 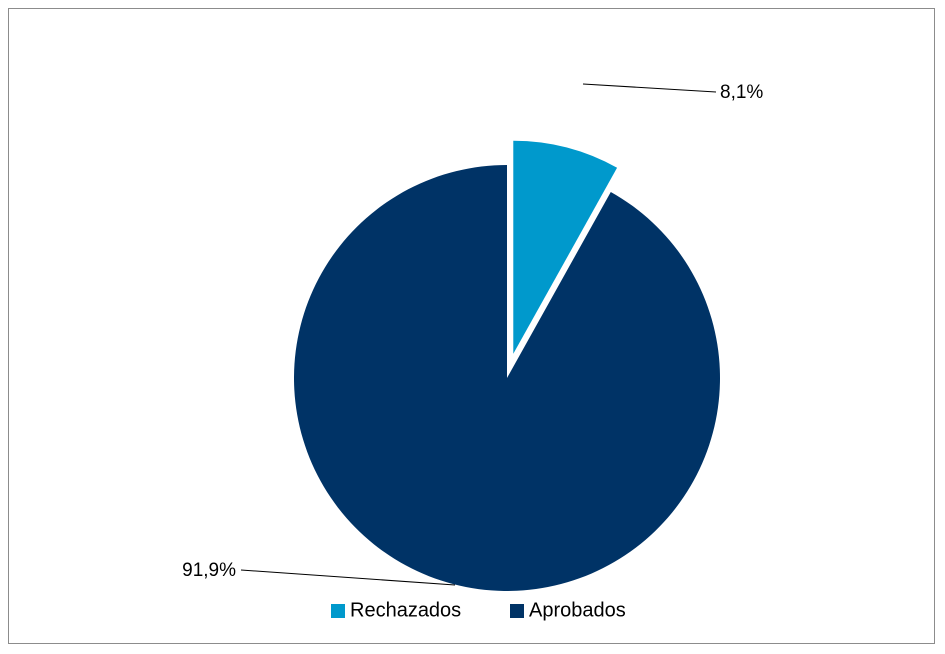 What do you see at coordinates (517, 611) in the screenshot?
I see `legend-swatch-aprobados` at bounding box center [517, 611].